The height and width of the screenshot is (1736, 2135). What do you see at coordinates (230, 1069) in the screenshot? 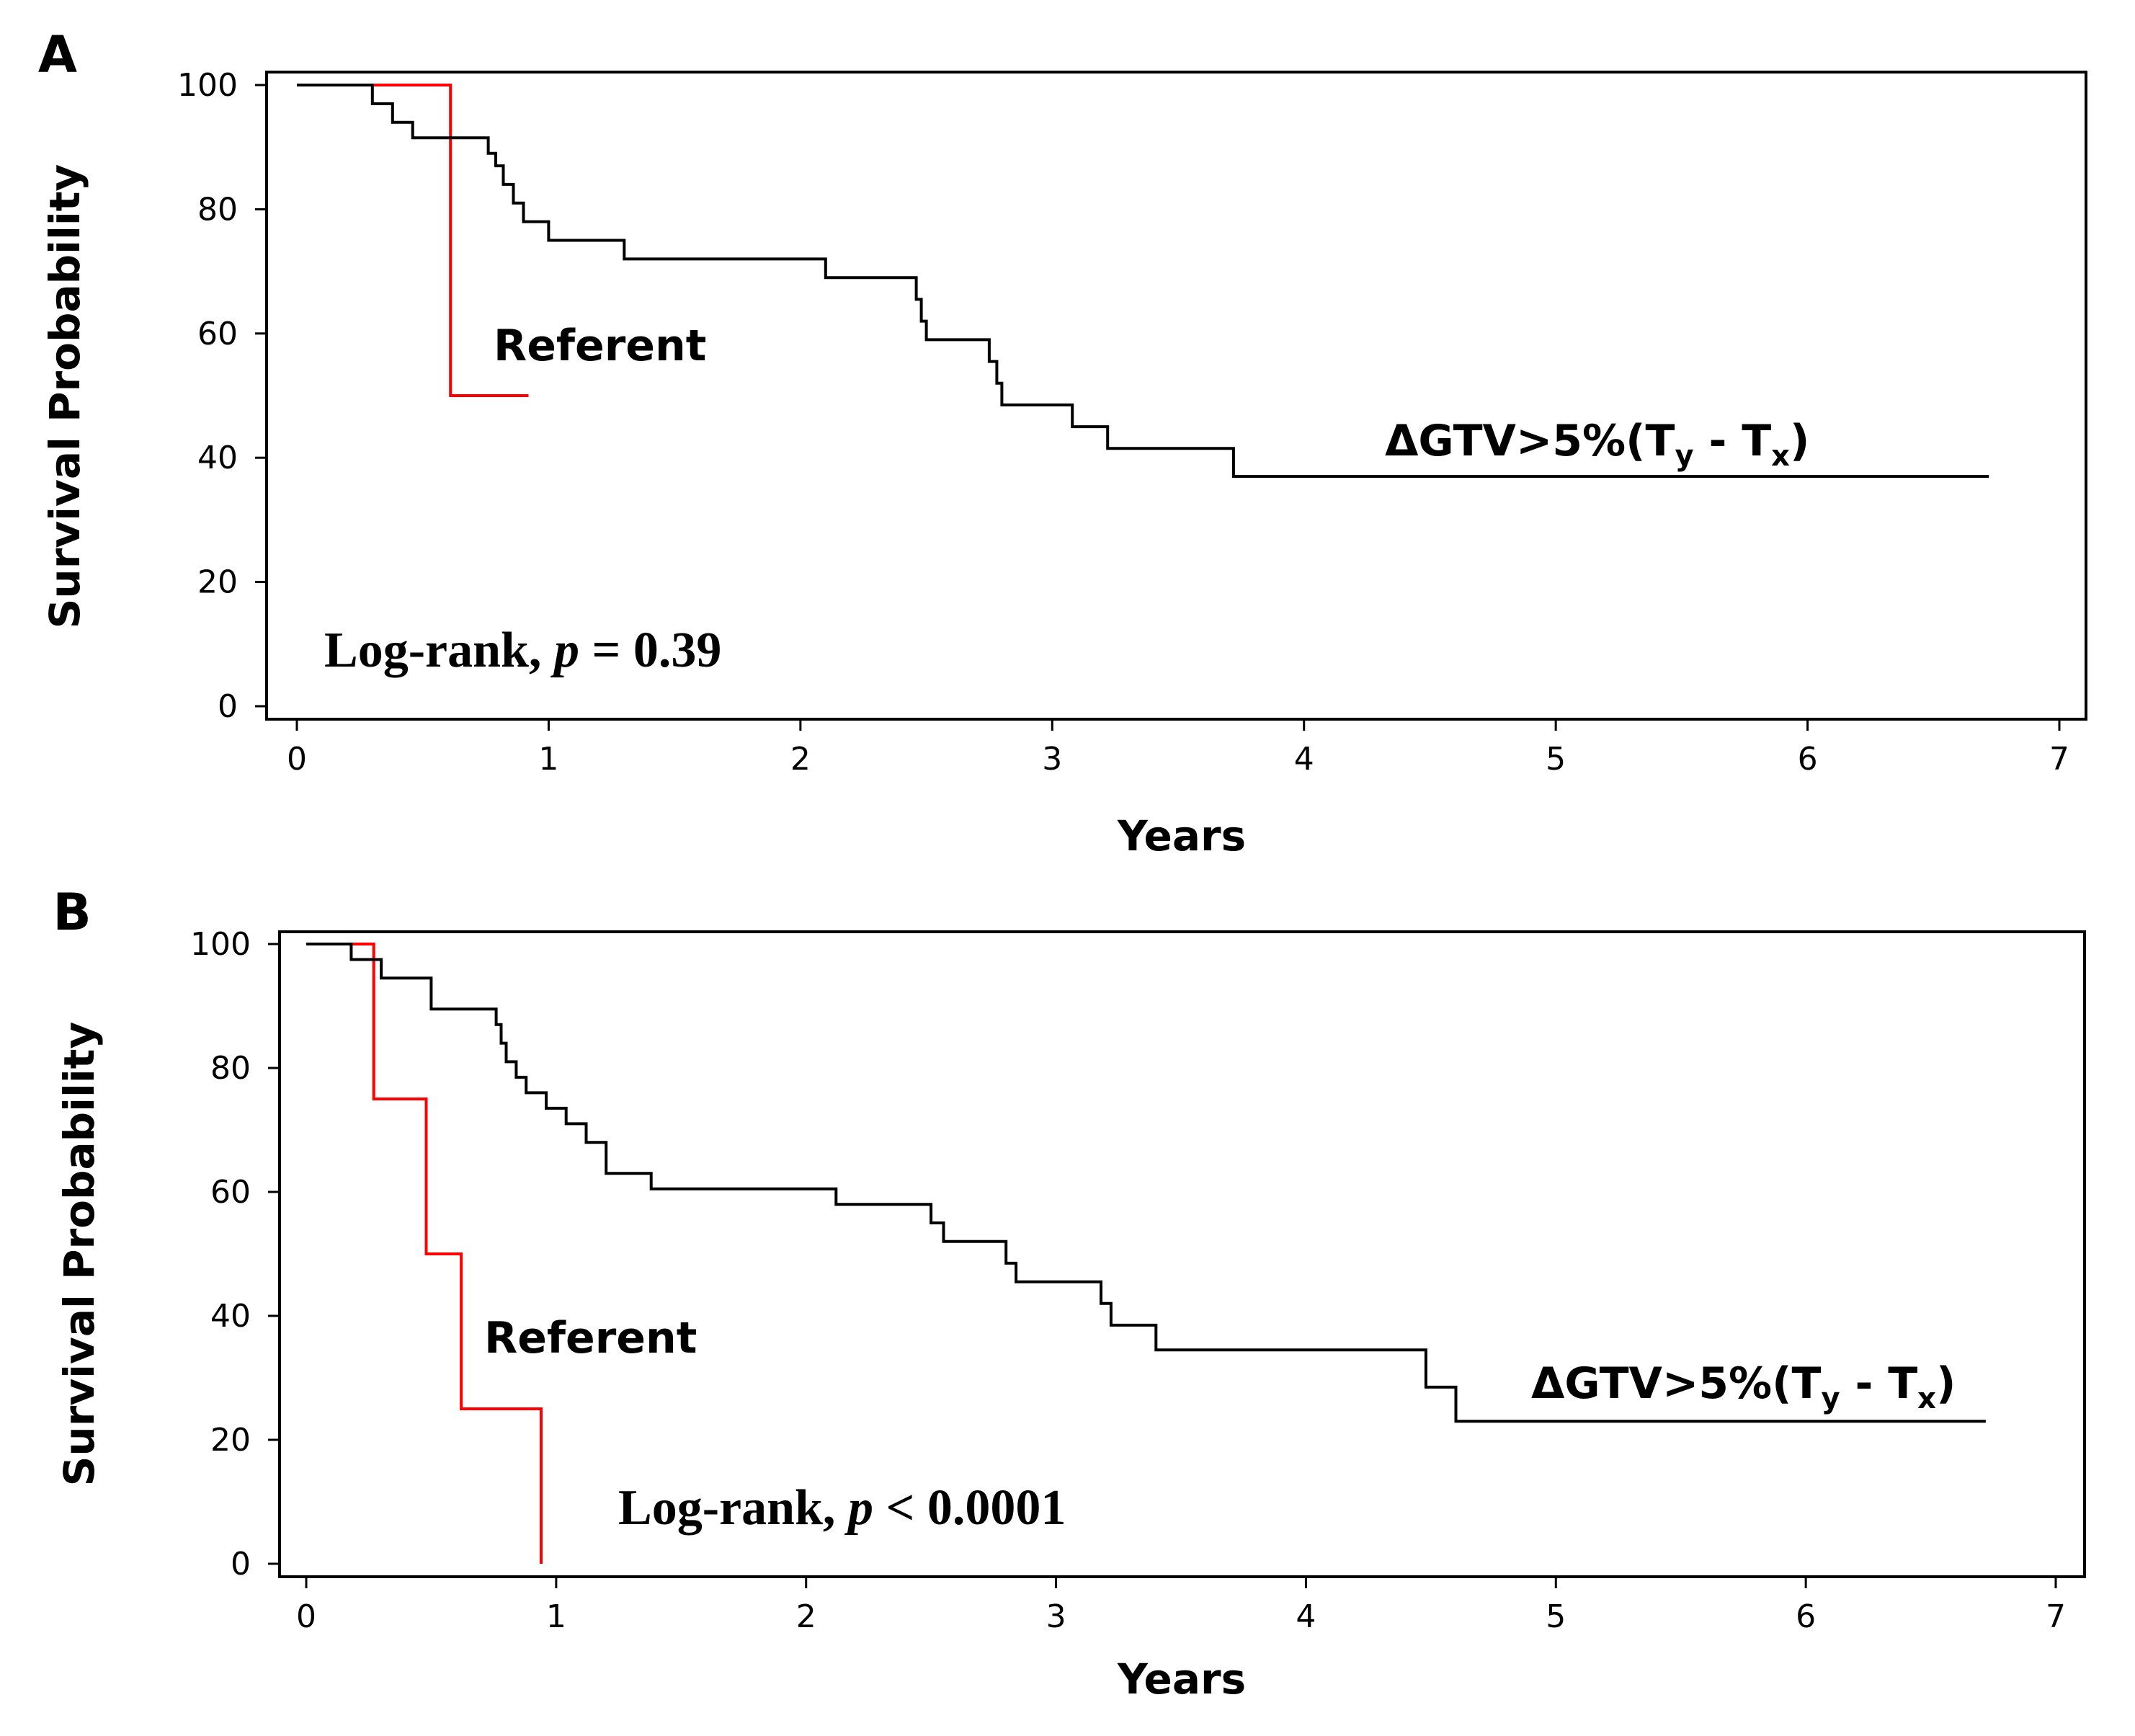
I see `panel-b-y-tick-label: 80` at bounding box center [230, 1069].